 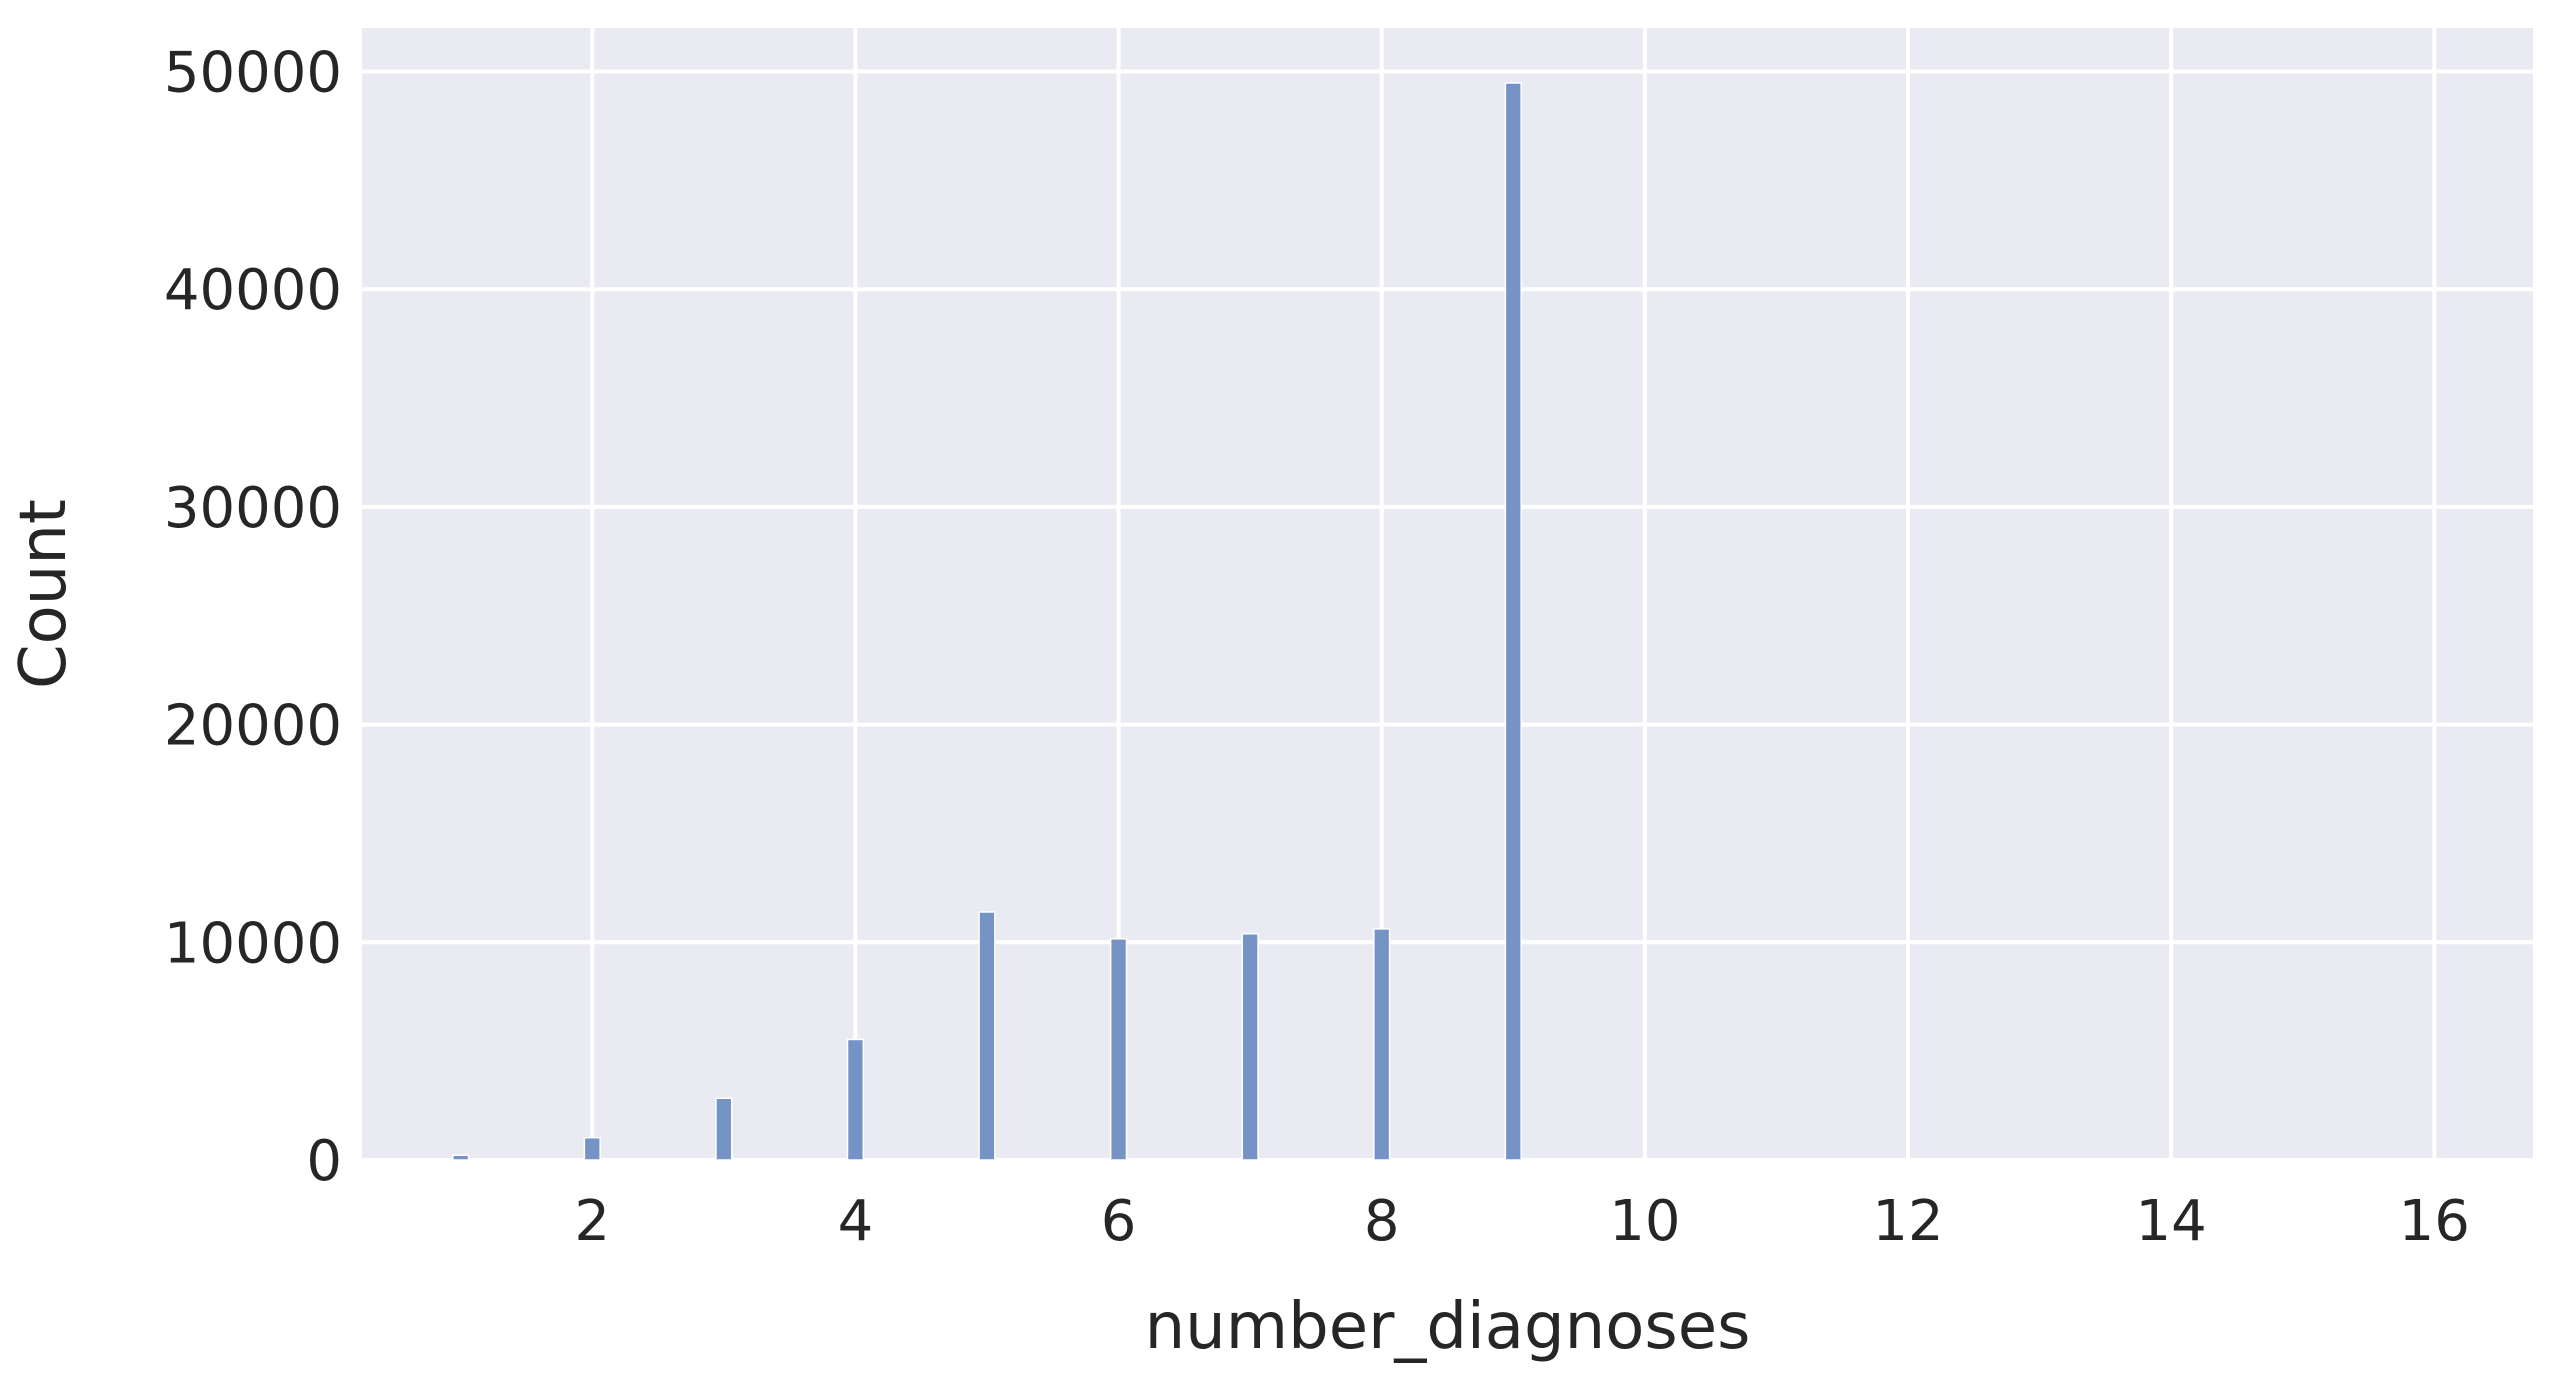 What do you see at coordinates (324, 1161) in the screenshot?
I see `y-tick-label: 0` at bounding box center [324, 1161].